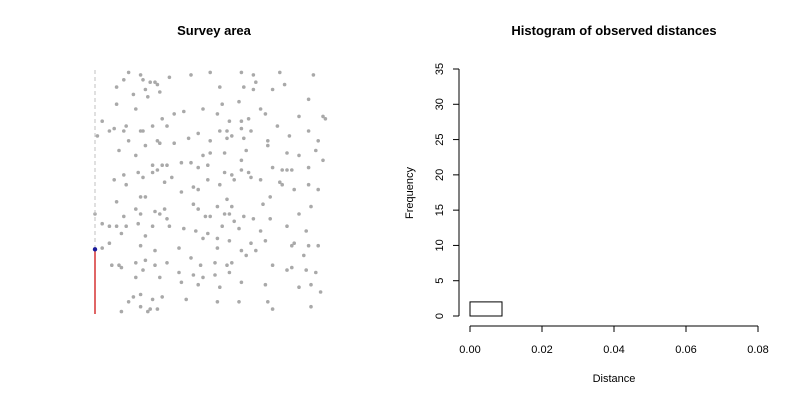 The image size is (800, 400). What do you see at coordinates (440, 104) in the screenshot?
I see `y-tick-label: 30` at bounding box center [440, 104].